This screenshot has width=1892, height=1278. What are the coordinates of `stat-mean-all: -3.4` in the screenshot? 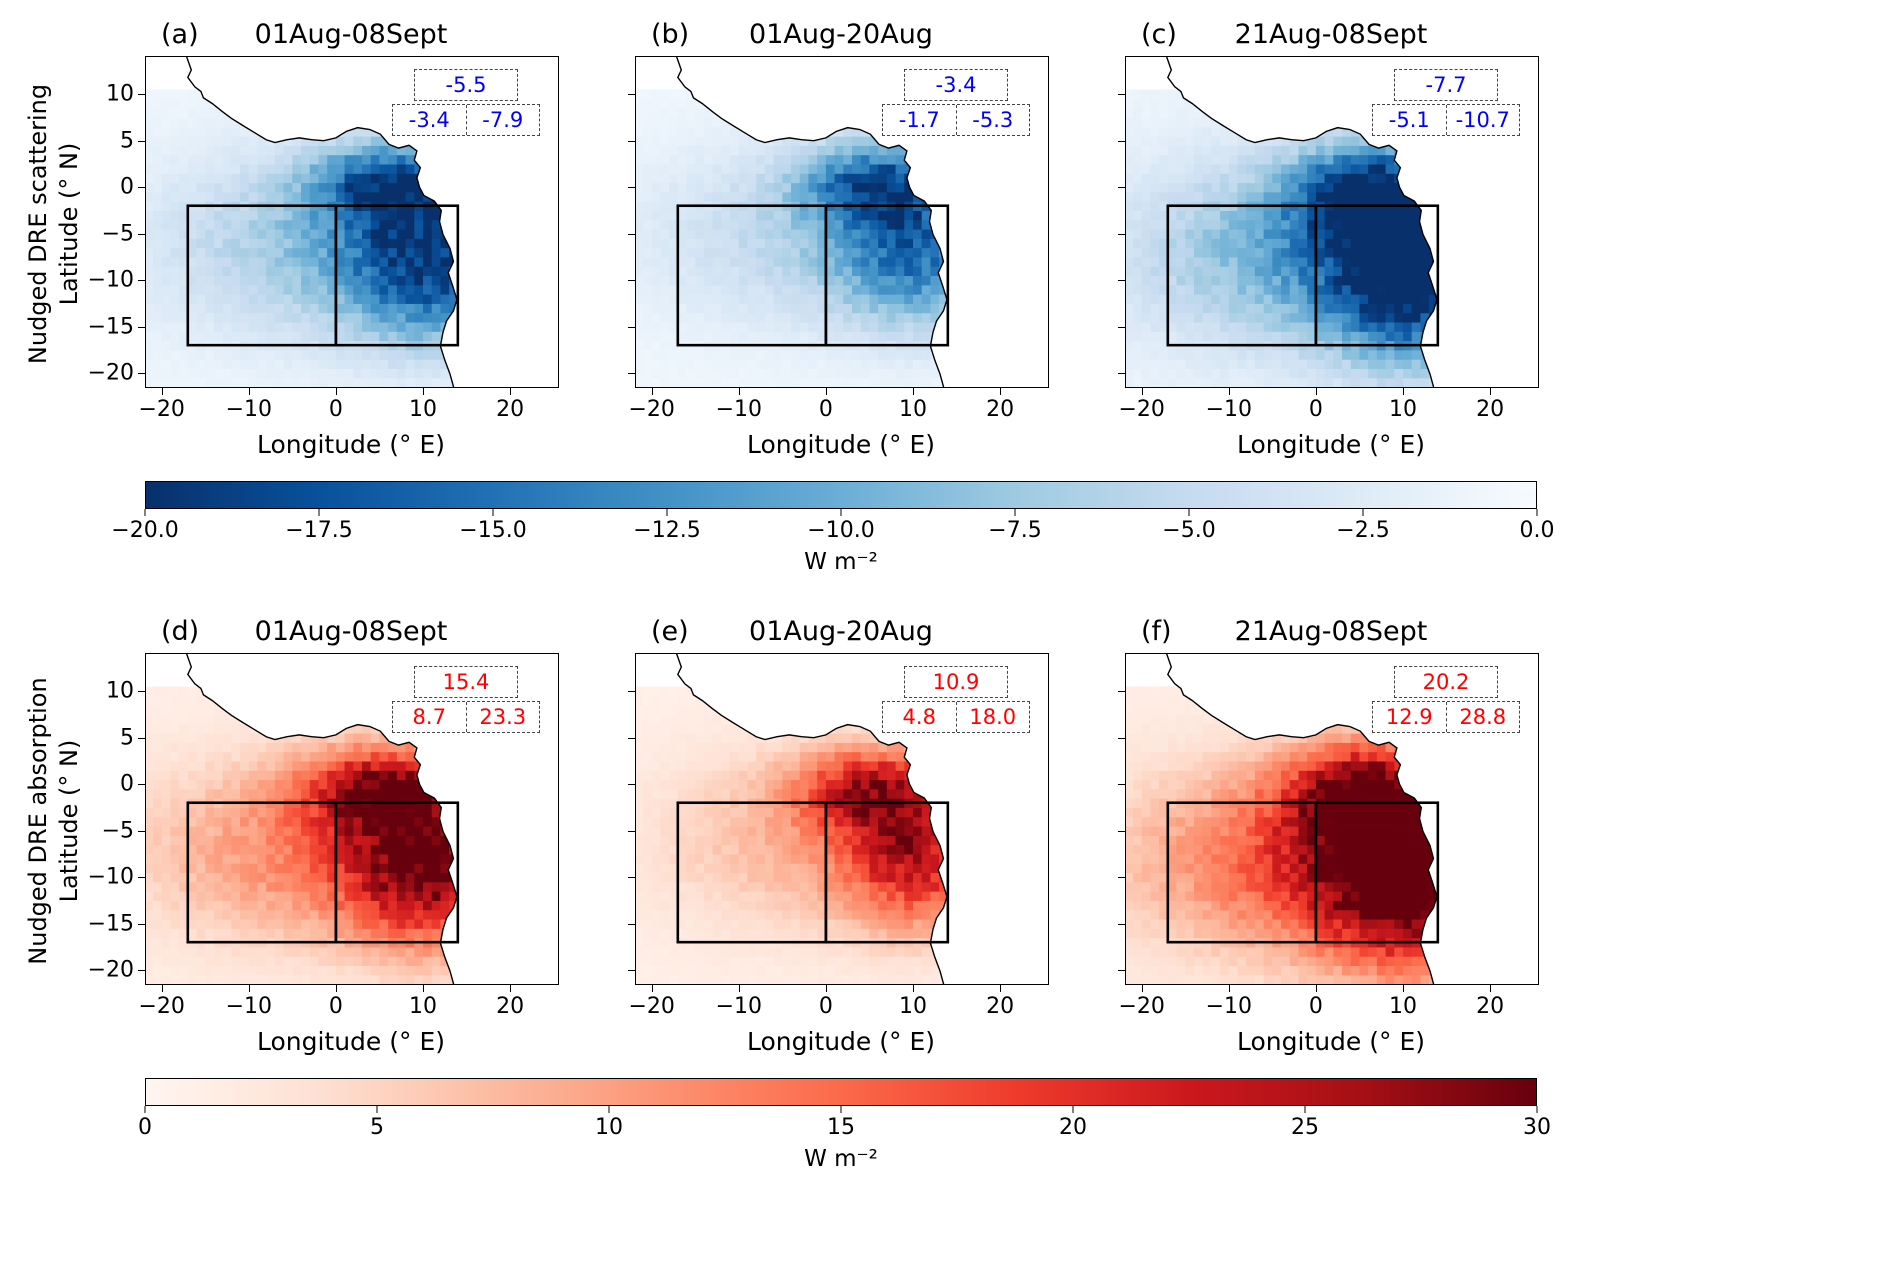 It's located at (956, 85).